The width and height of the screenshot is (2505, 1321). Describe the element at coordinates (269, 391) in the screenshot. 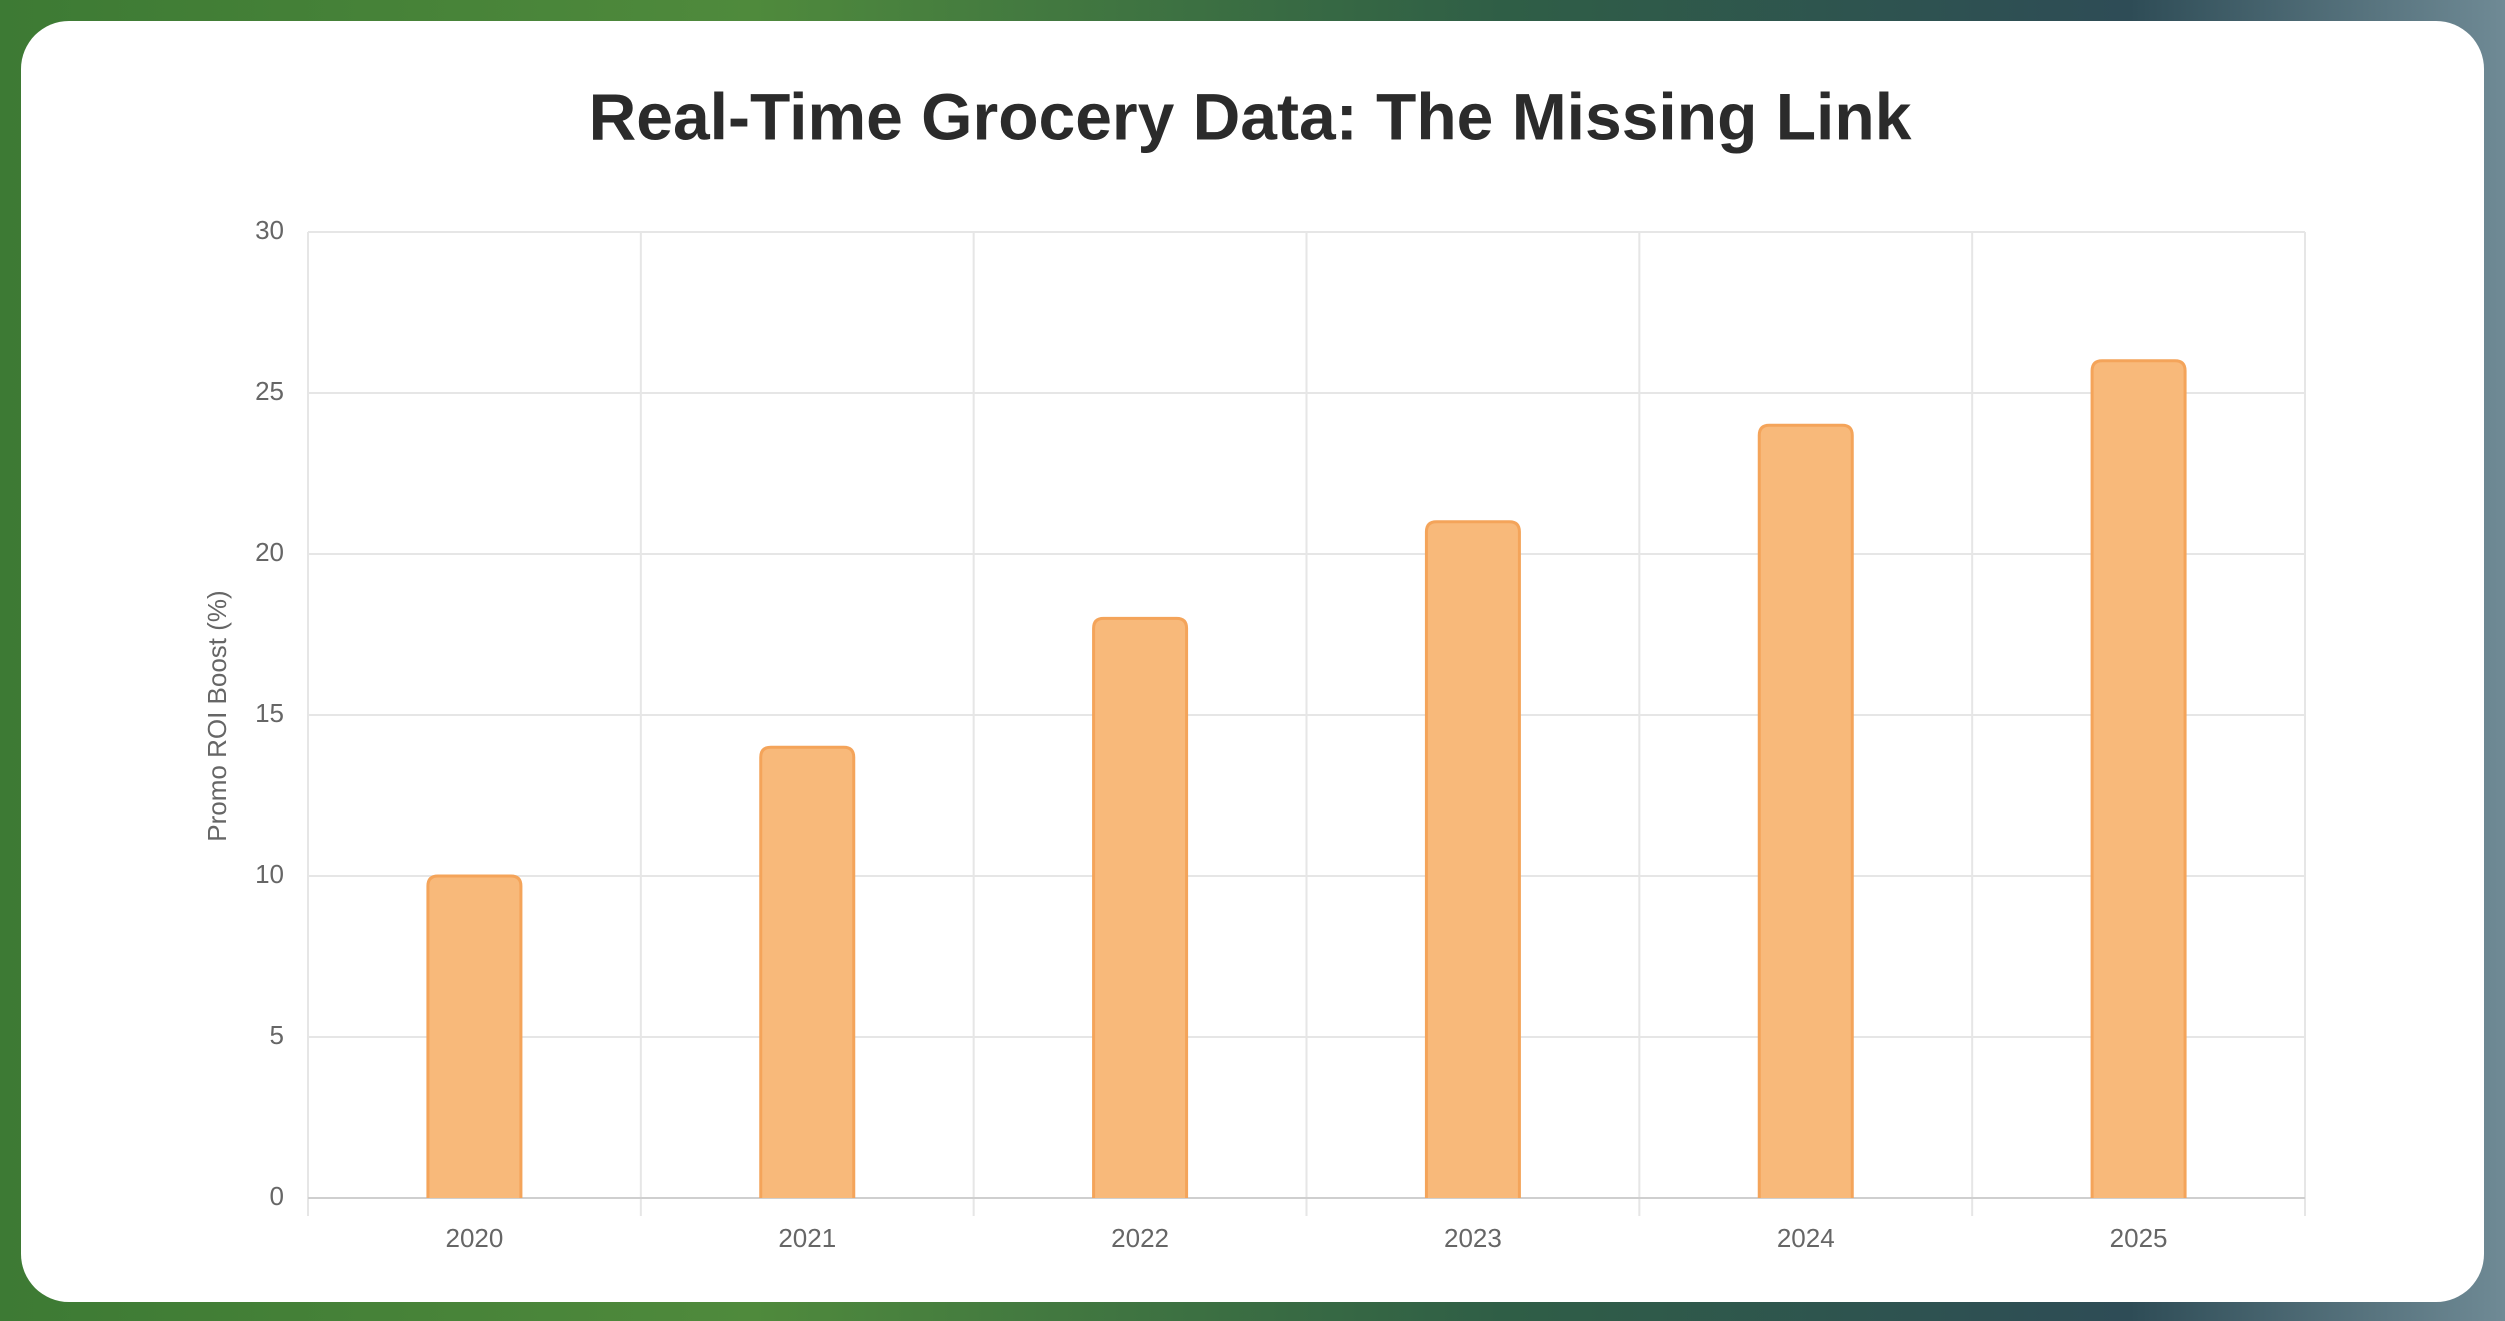

I see `y-tick-label: 25` at that location.